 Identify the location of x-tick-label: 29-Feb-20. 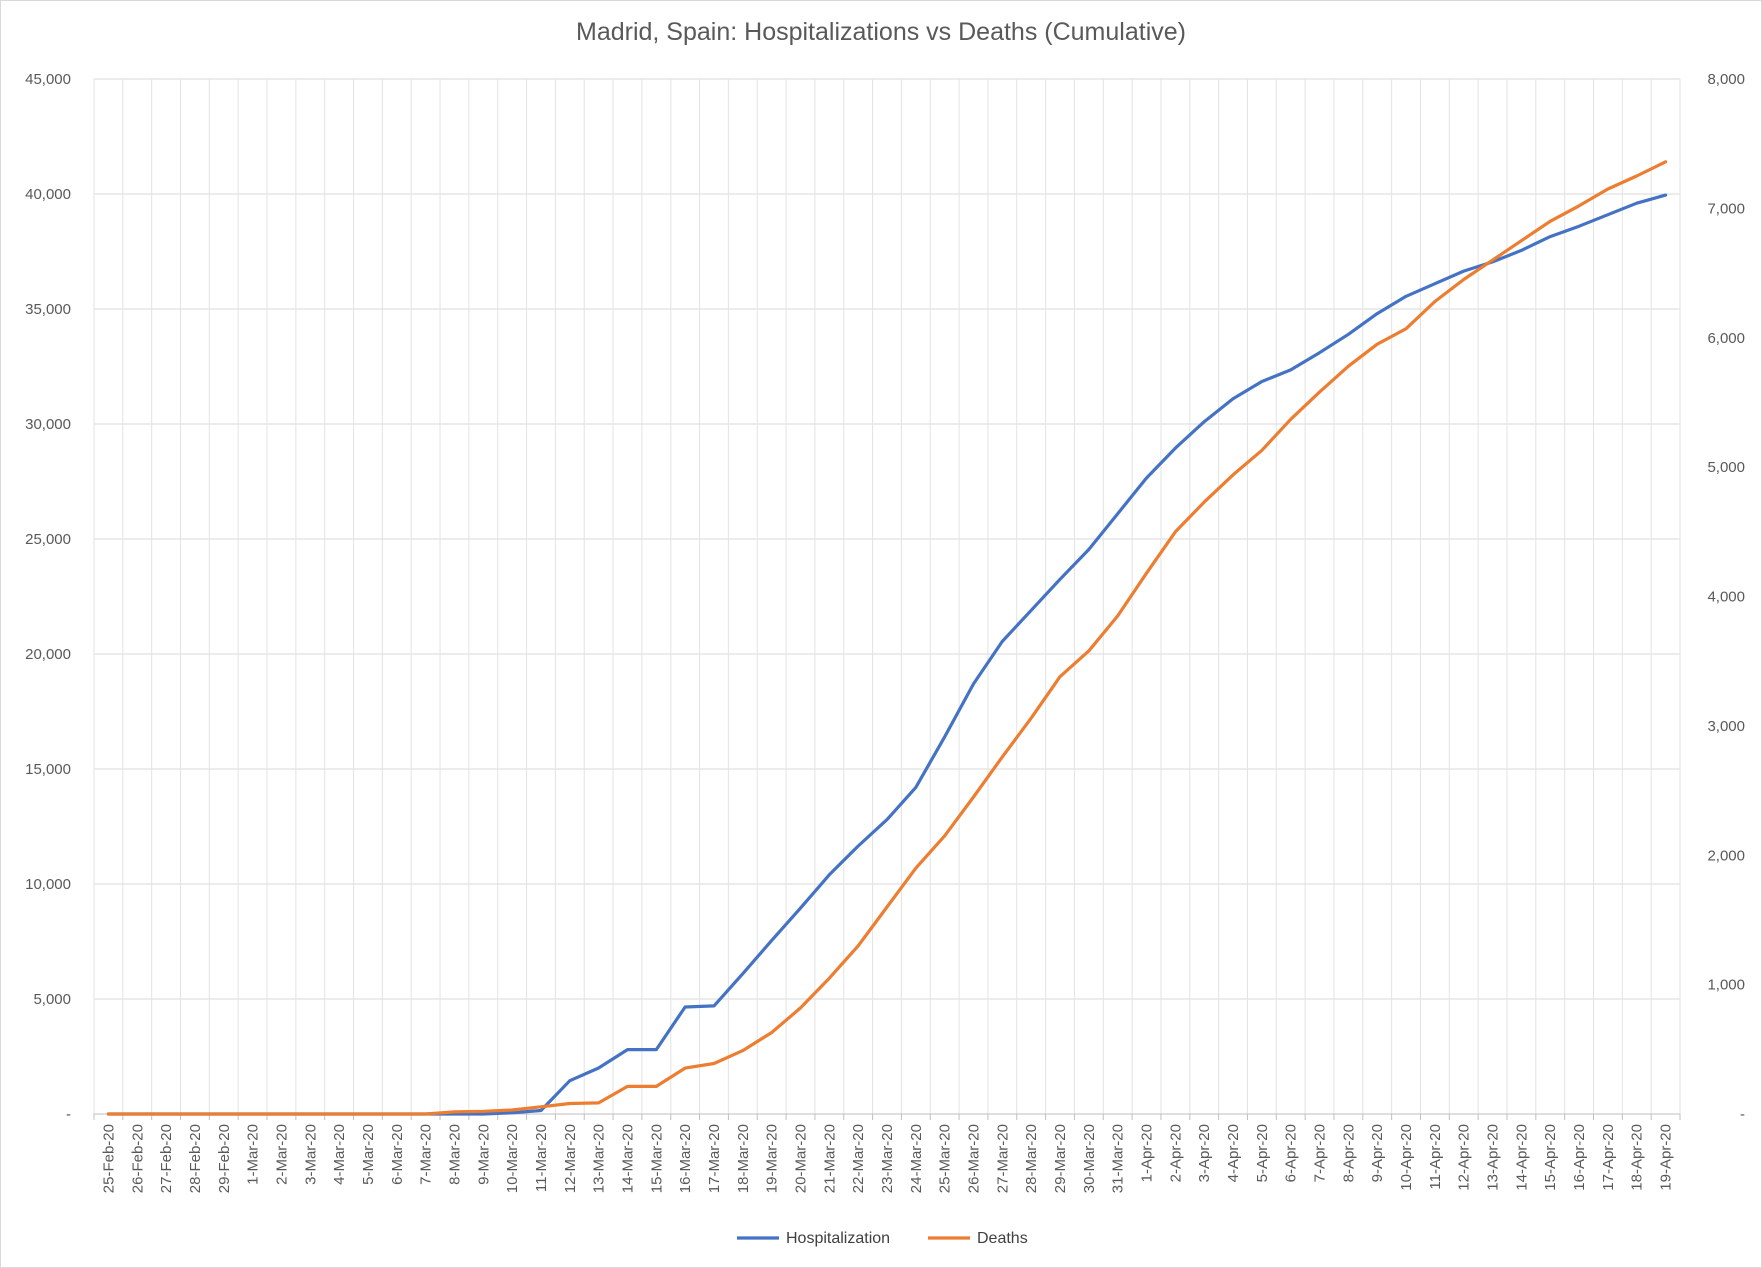
(224, 1158).